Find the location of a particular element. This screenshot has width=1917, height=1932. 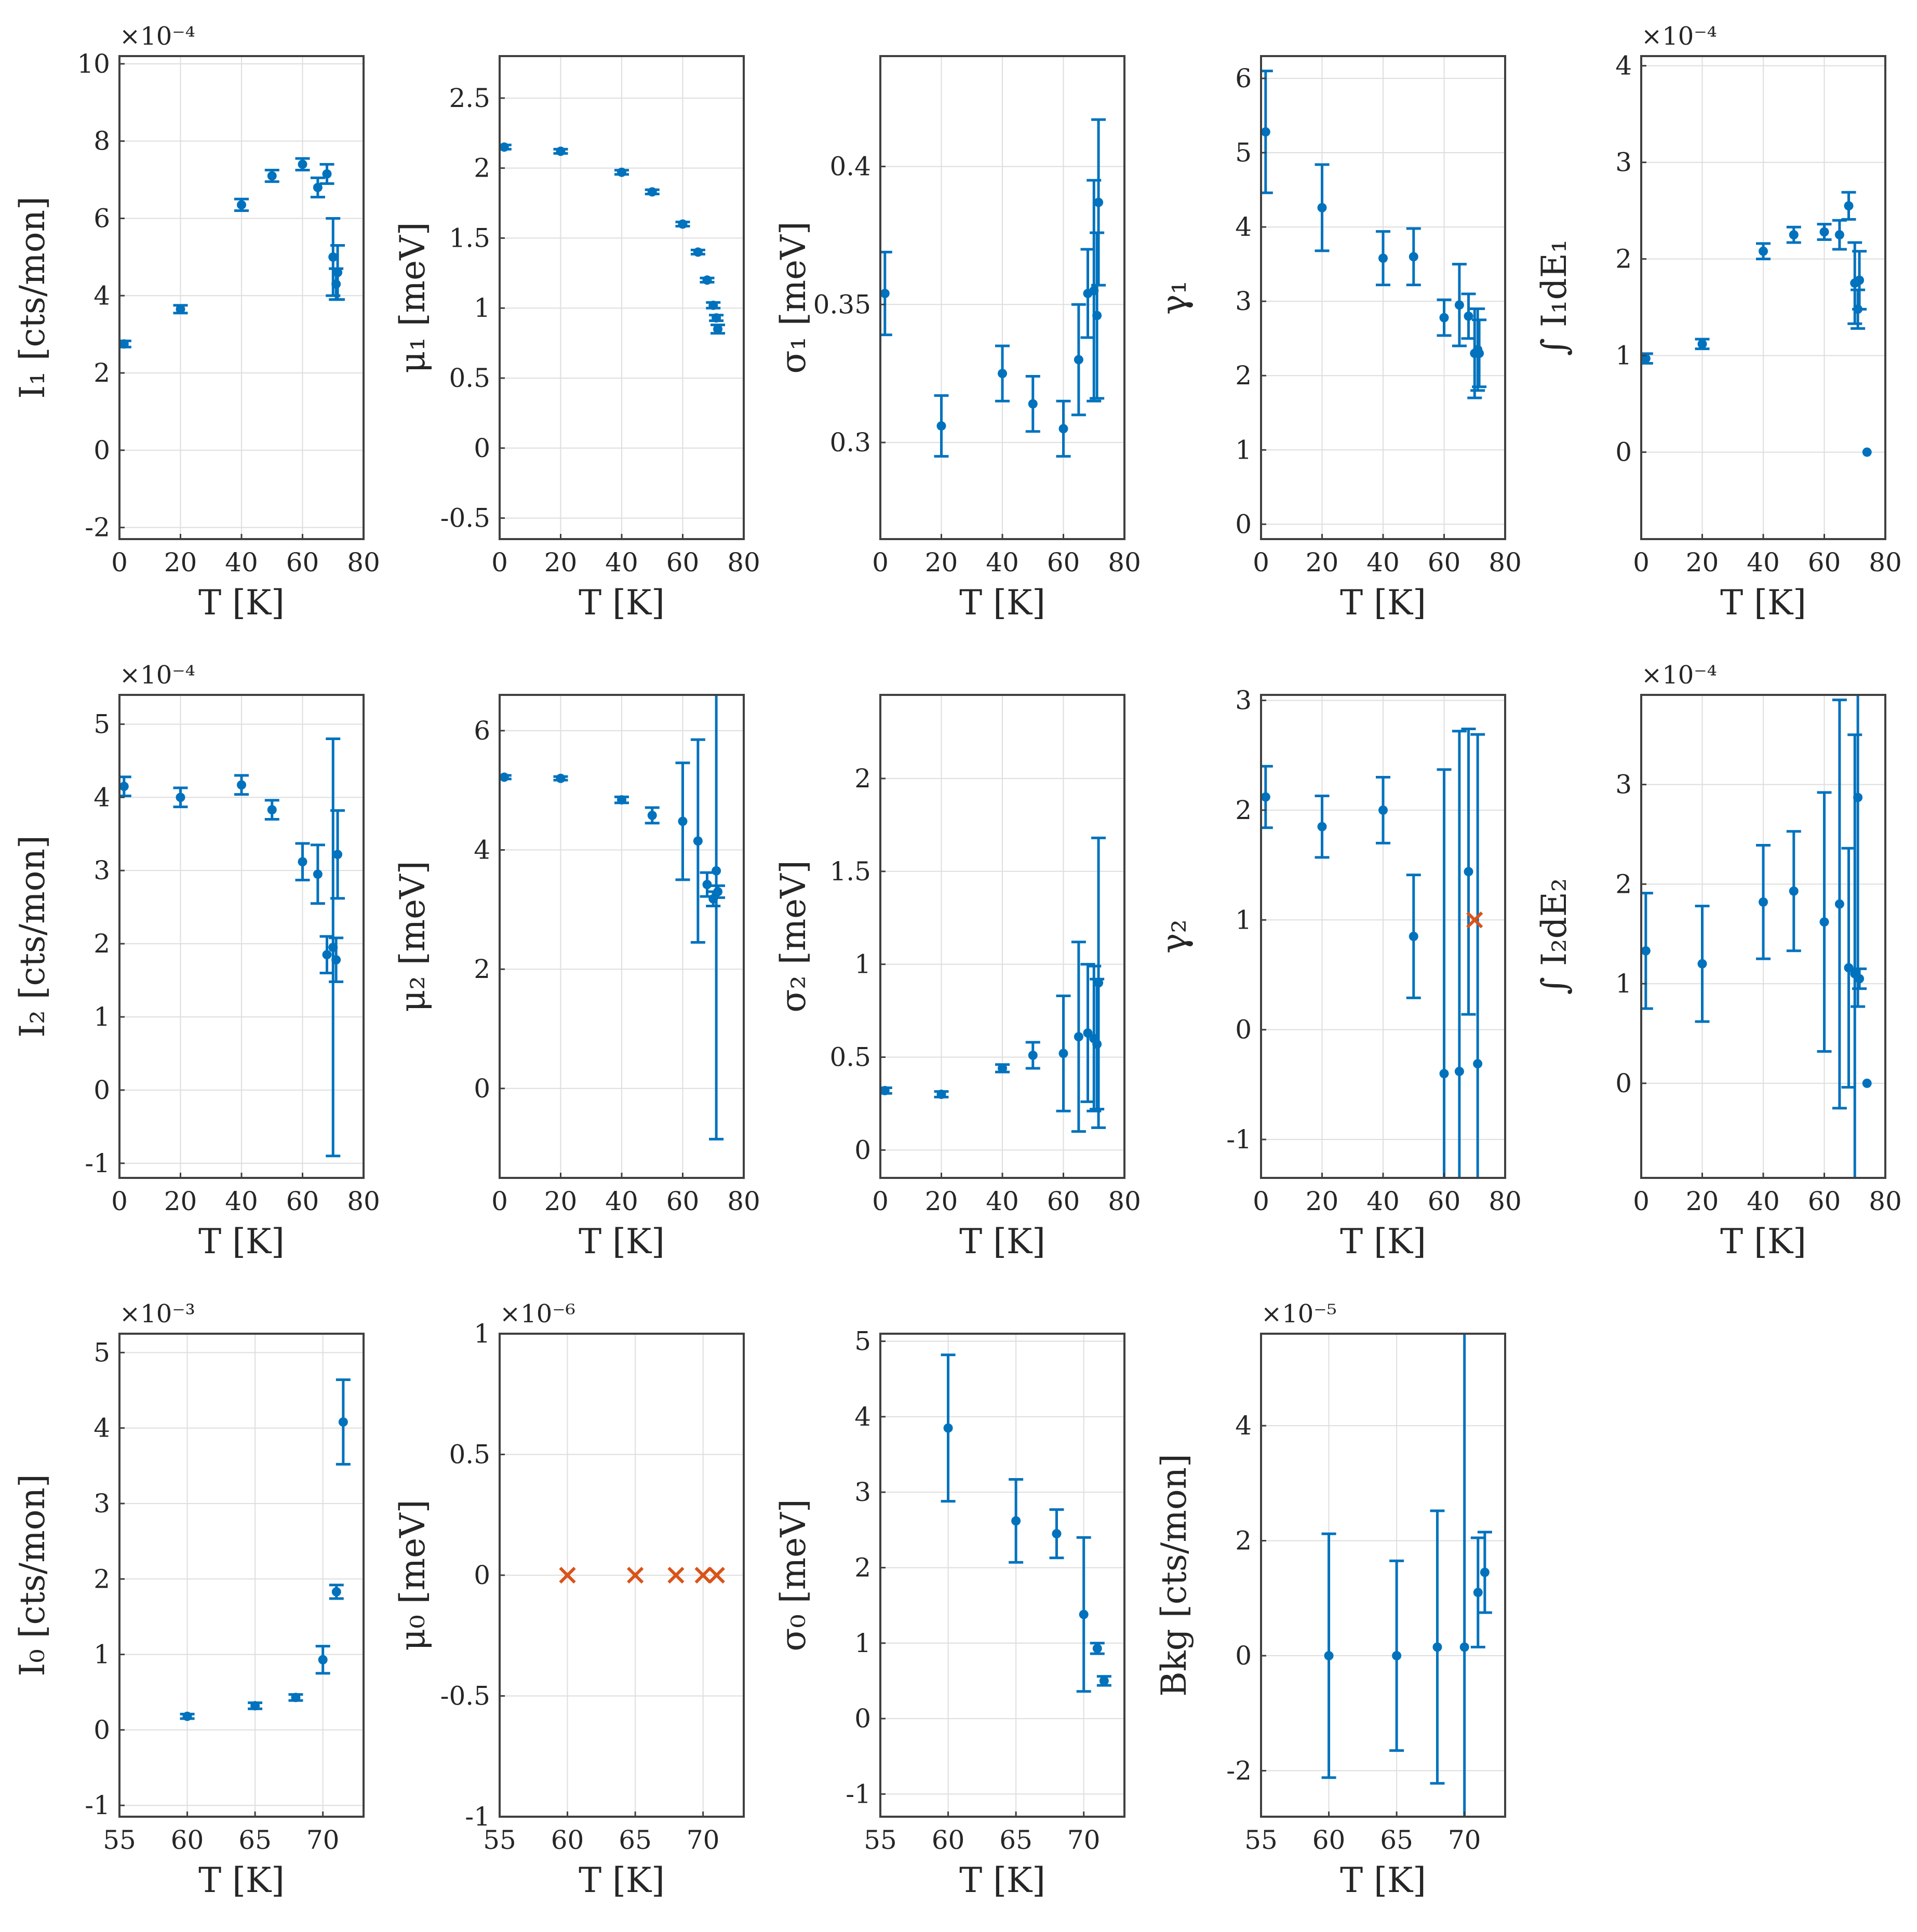

y-tick-label: -1 is located at coordinates (97, 1163).